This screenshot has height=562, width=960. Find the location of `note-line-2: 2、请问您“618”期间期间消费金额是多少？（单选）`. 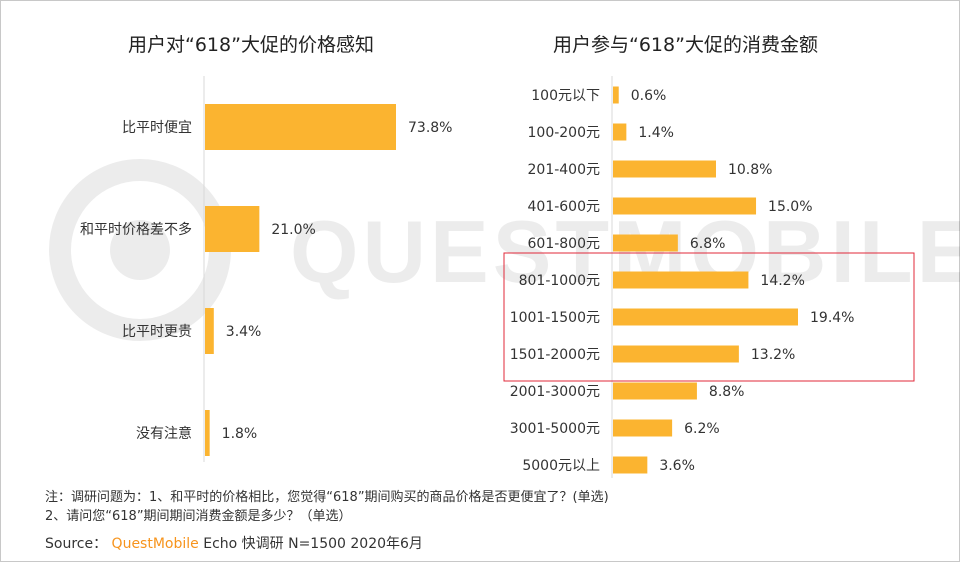

note-line-2: 2、请问您“618”期间期间消费金额是多少？（单选） is located at coordinates (198, 516).